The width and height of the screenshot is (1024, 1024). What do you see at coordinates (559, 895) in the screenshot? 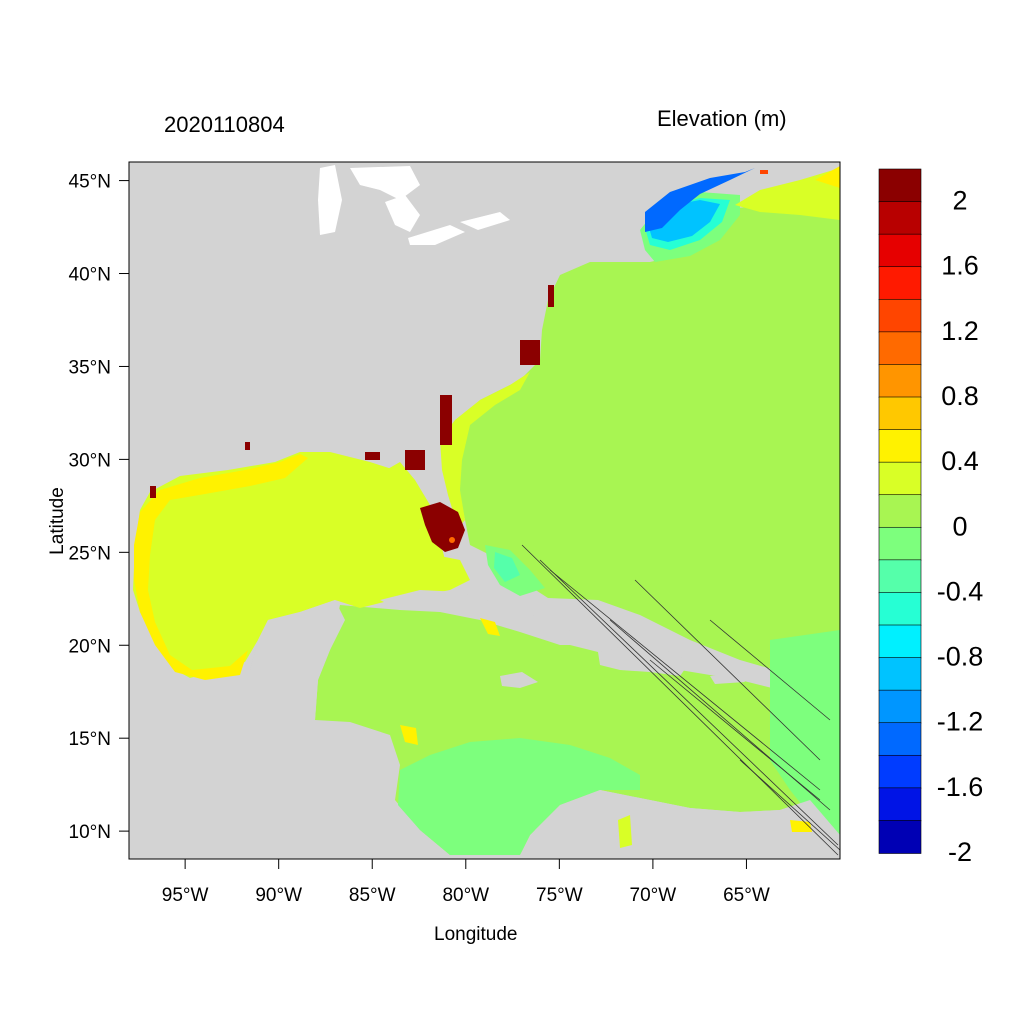
I see `lon-tick-label: 75°W` at bounding box center [559, 895].